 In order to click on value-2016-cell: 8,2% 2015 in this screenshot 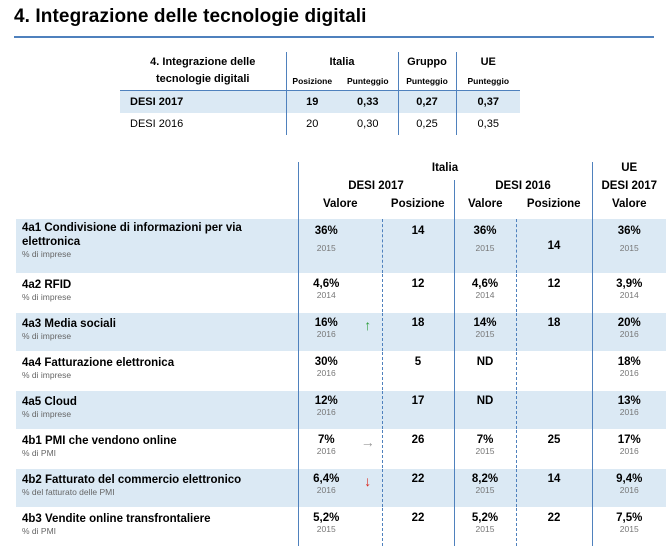, I will do `click(485, 488)`.